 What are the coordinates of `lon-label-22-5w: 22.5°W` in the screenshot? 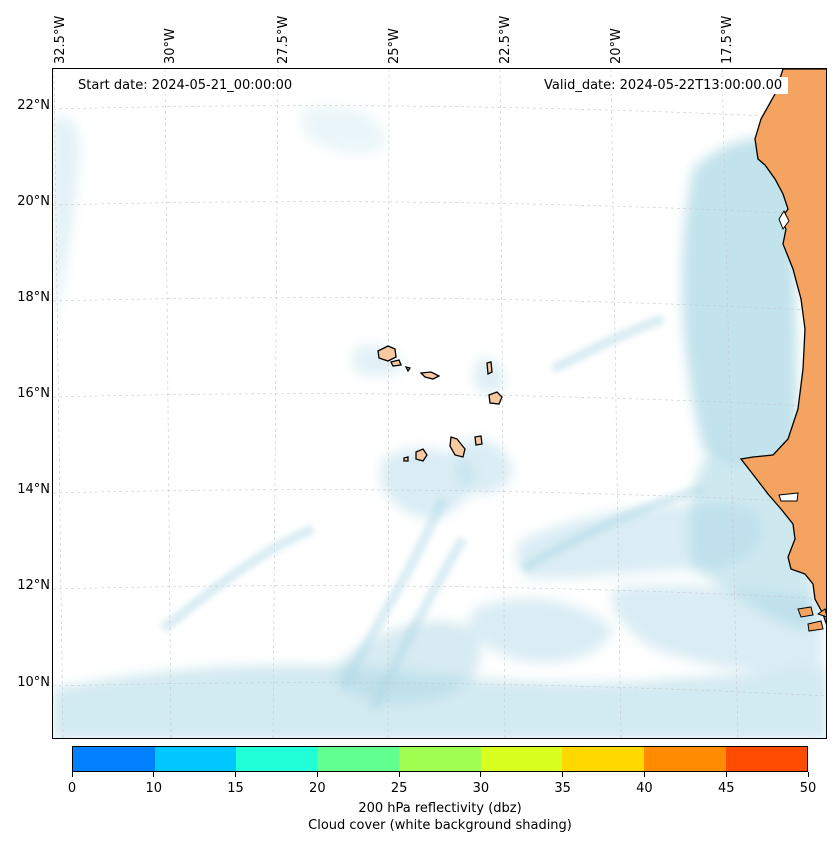 It's located at (505, 39).